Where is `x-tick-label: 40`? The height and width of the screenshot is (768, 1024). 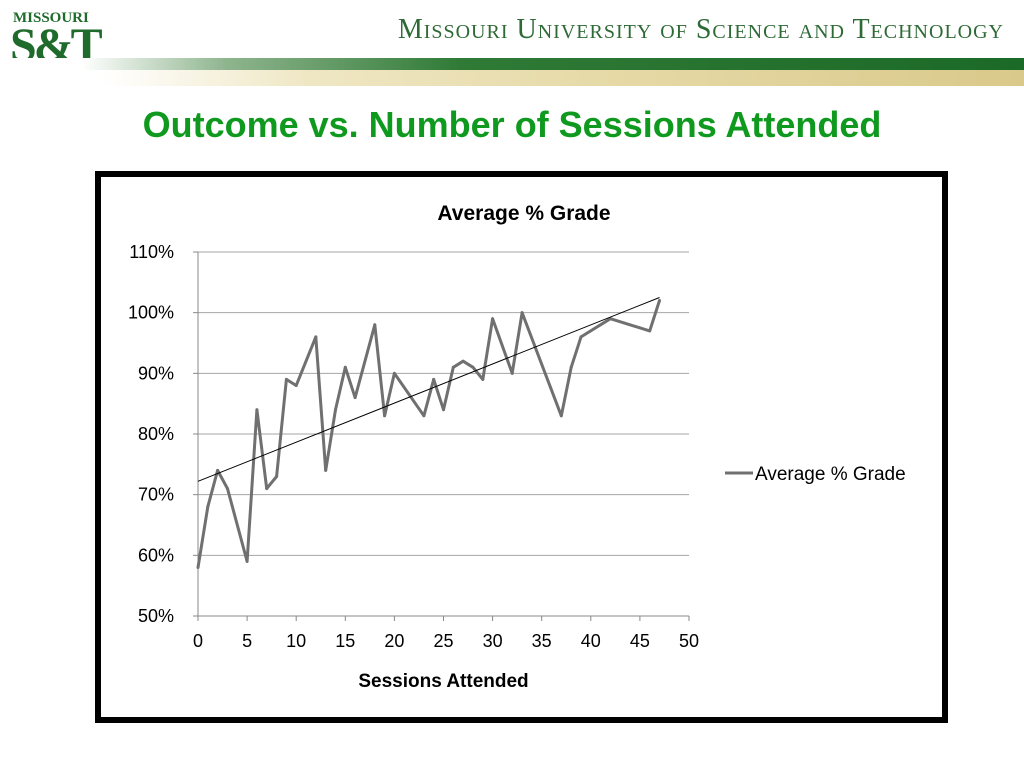
x-tick-label: 40 is located at coordinates (591, 641).